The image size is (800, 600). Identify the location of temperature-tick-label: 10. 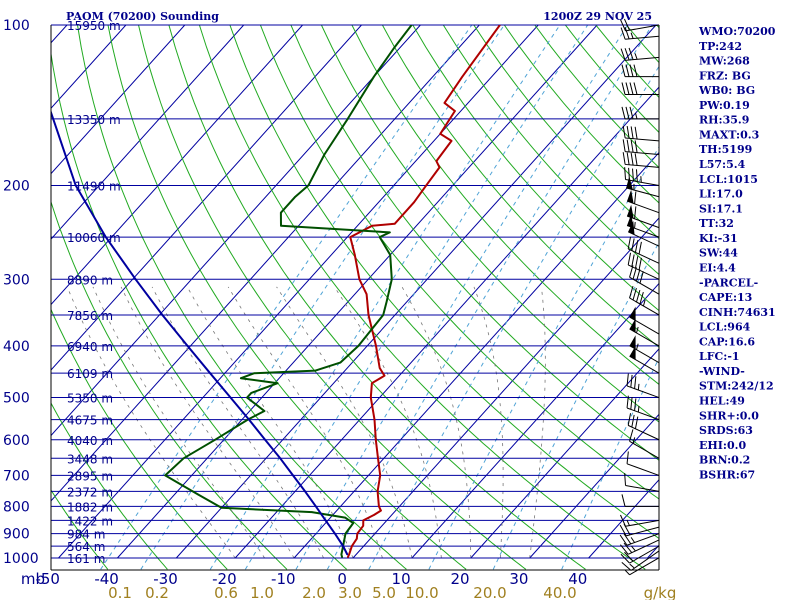
(401, 579).